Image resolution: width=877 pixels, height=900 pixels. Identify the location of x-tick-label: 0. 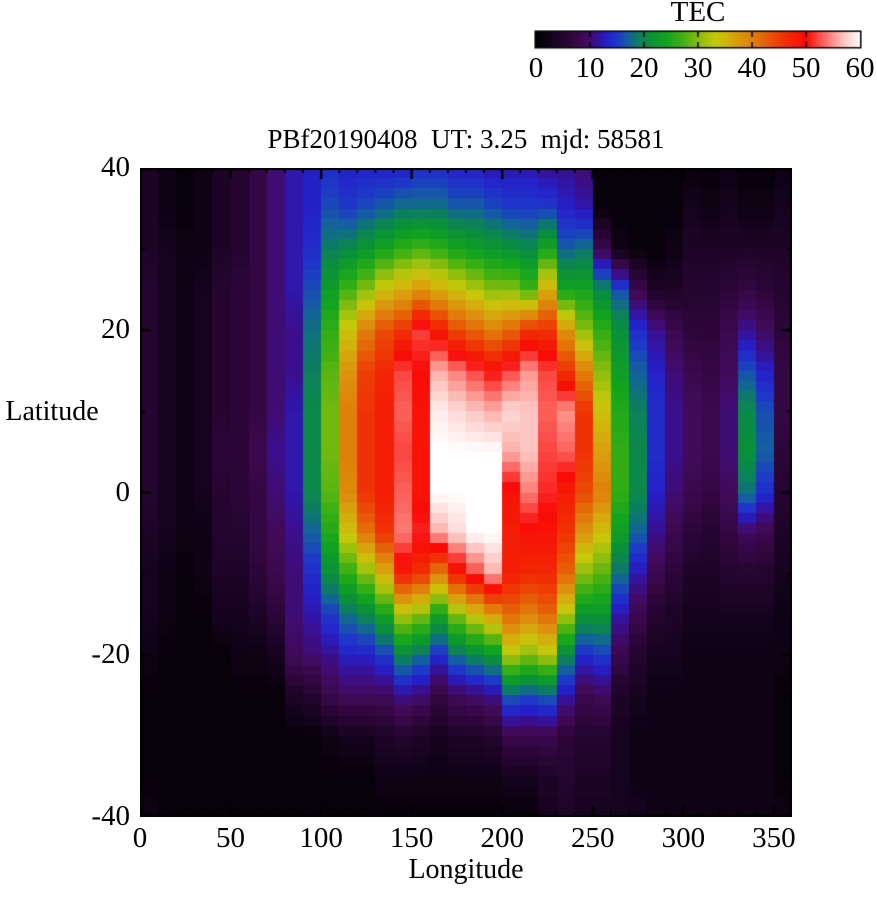
(140, 838).